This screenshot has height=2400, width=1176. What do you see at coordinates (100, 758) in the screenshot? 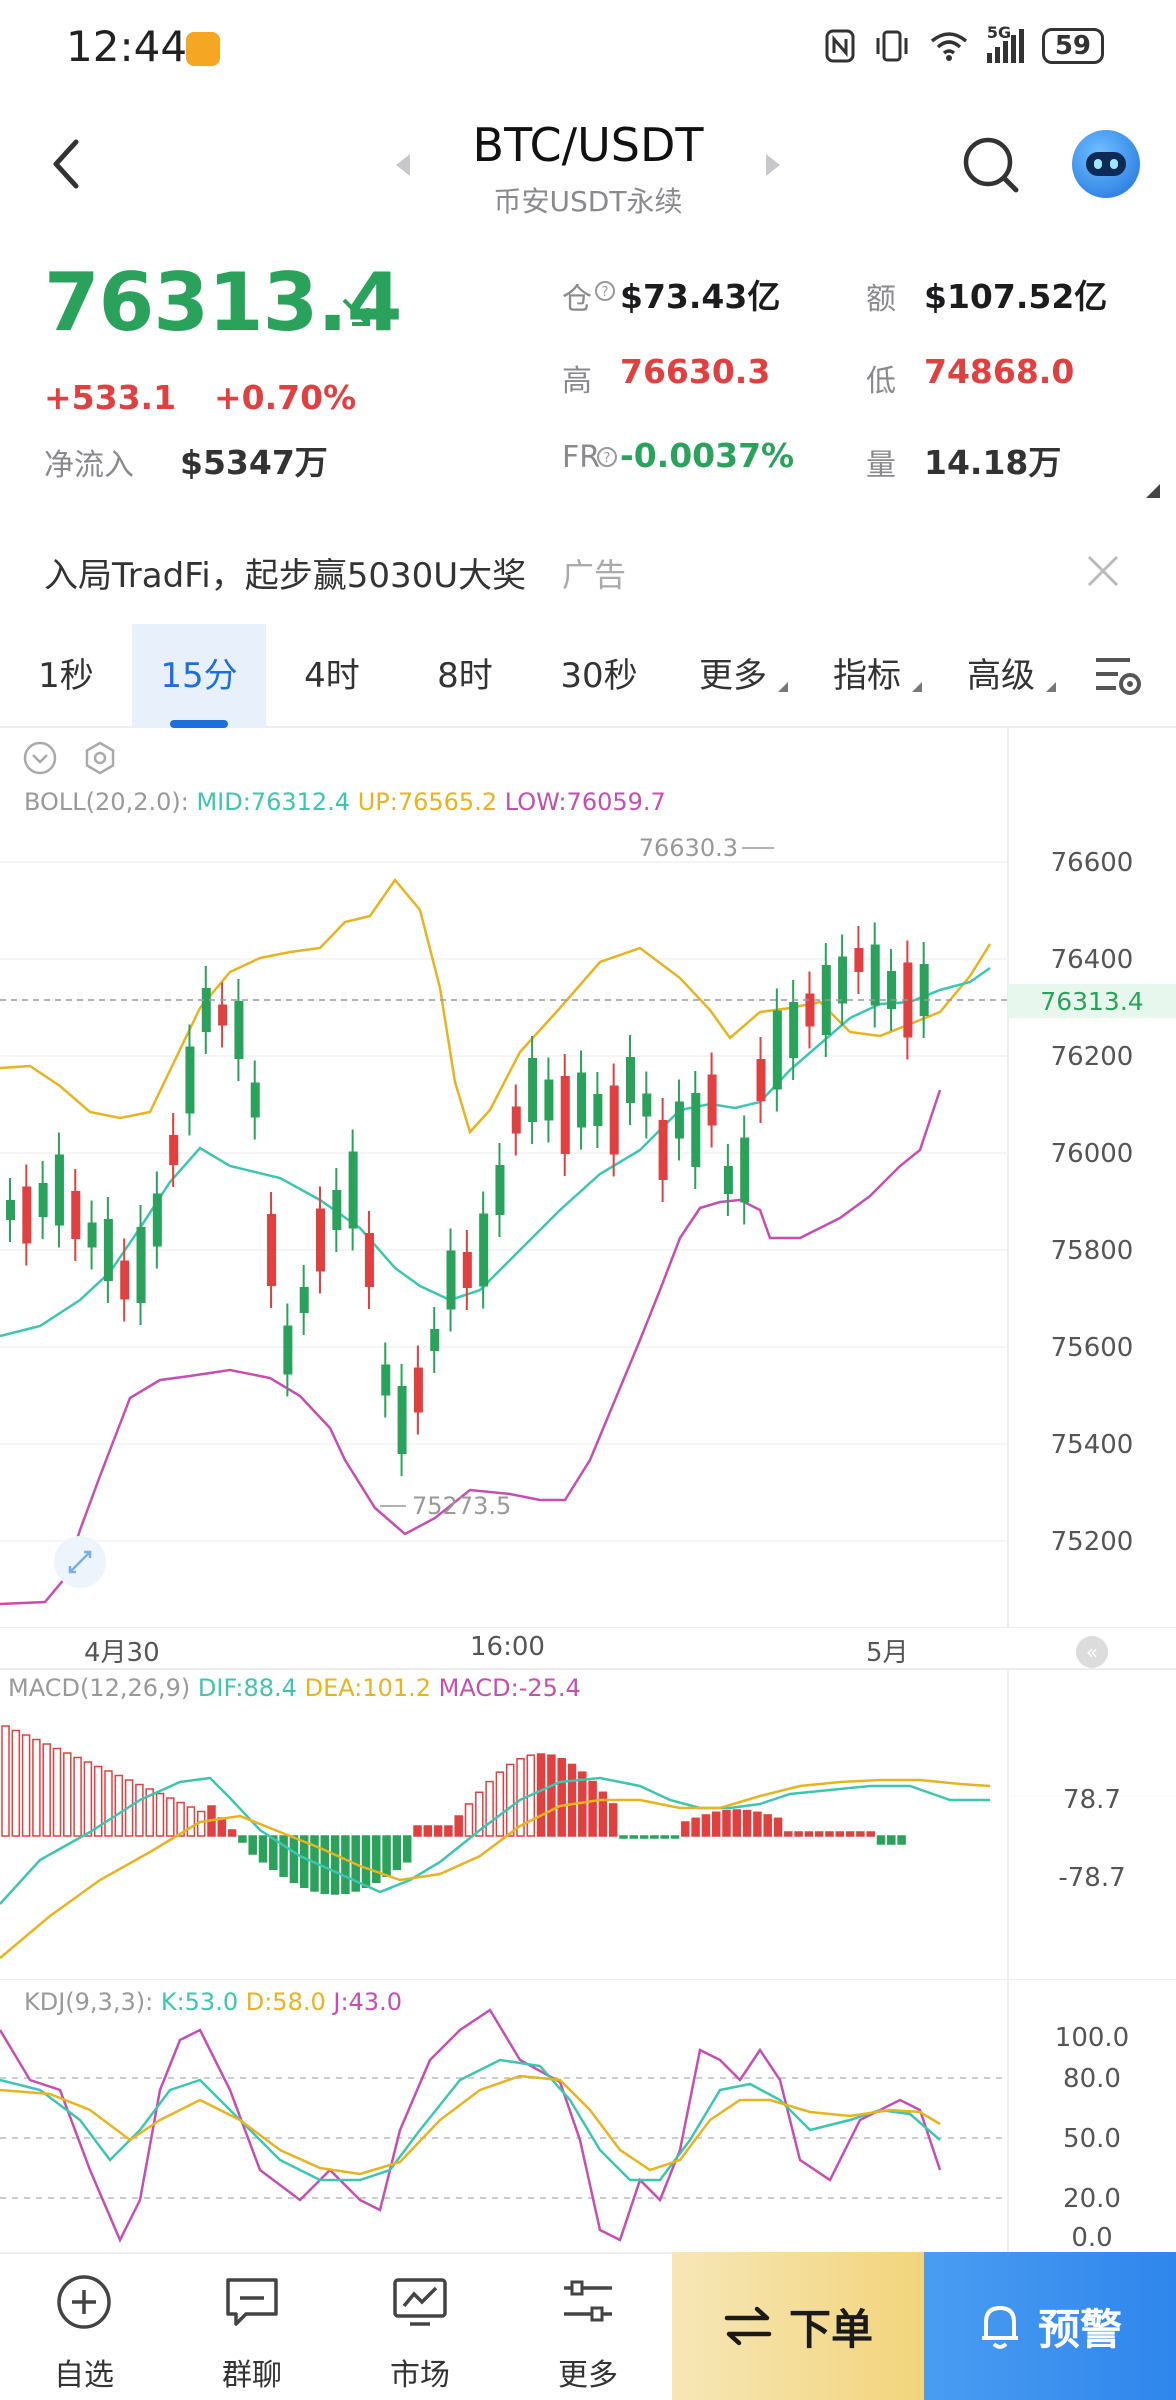
I see `indicator-settings-icon` at bounding box center [100, 758].